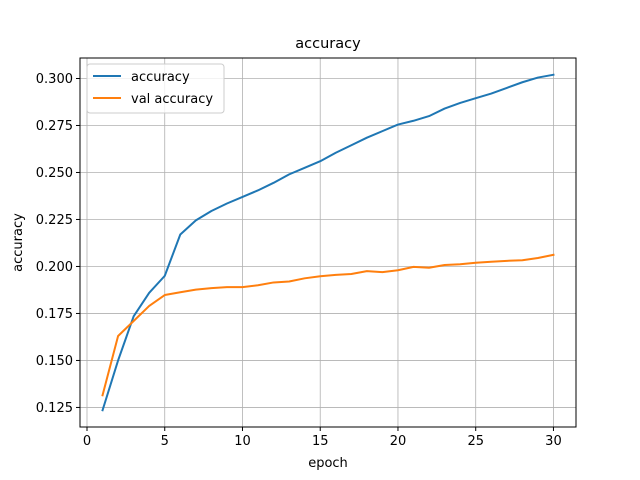  Describe the element at coordinates (87, 441) in the screenshot. I see `x-tick-label: 0` at that location.